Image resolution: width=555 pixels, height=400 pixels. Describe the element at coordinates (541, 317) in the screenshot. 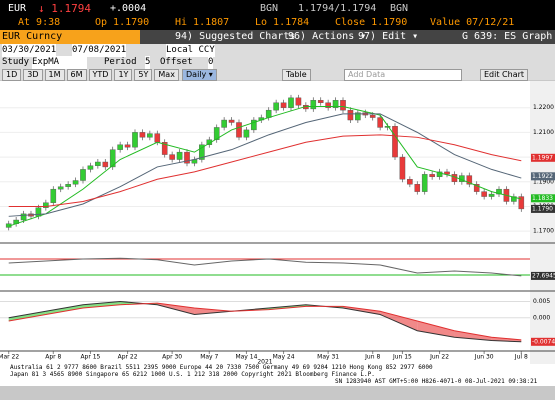

I see `y-tick-label: 0.000` at that location.